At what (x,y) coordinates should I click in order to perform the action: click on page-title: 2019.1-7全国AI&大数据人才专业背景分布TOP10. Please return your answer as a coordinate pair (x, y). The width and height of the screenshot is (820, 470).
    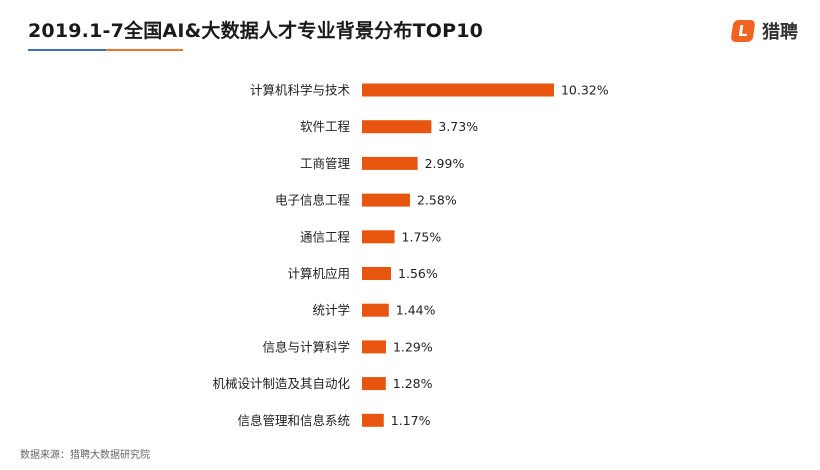
    Looking at the image, I should click on (256, 31).